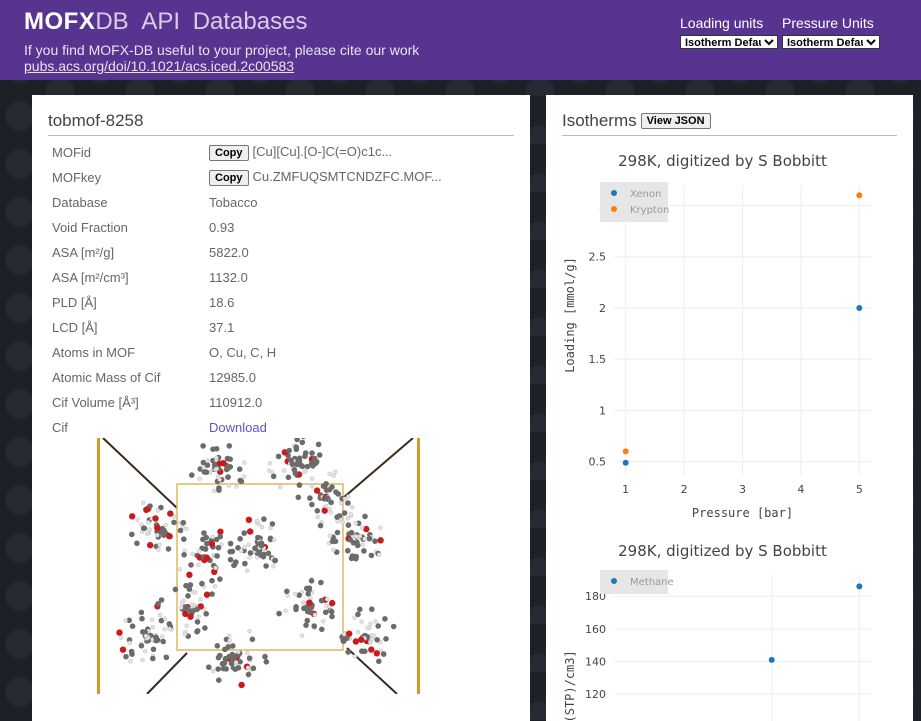 The height and width of the screenshot is (721, 921). I want to click on legend-entry: Xenon, so click(645, 194).